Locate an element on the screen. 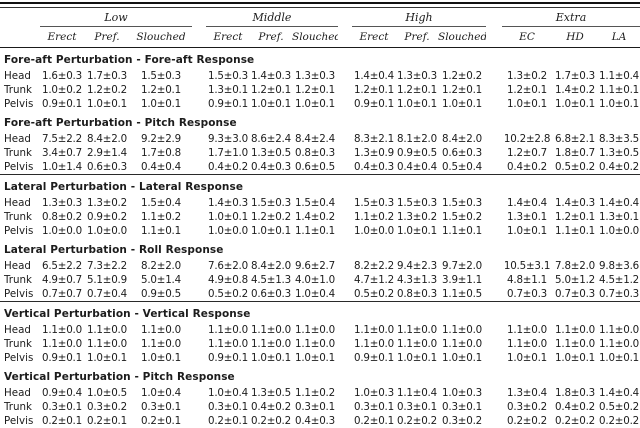 This screenshot has width=640, height=428. value-cell: 8.4±2.0 is located at coordinates (462, 139).